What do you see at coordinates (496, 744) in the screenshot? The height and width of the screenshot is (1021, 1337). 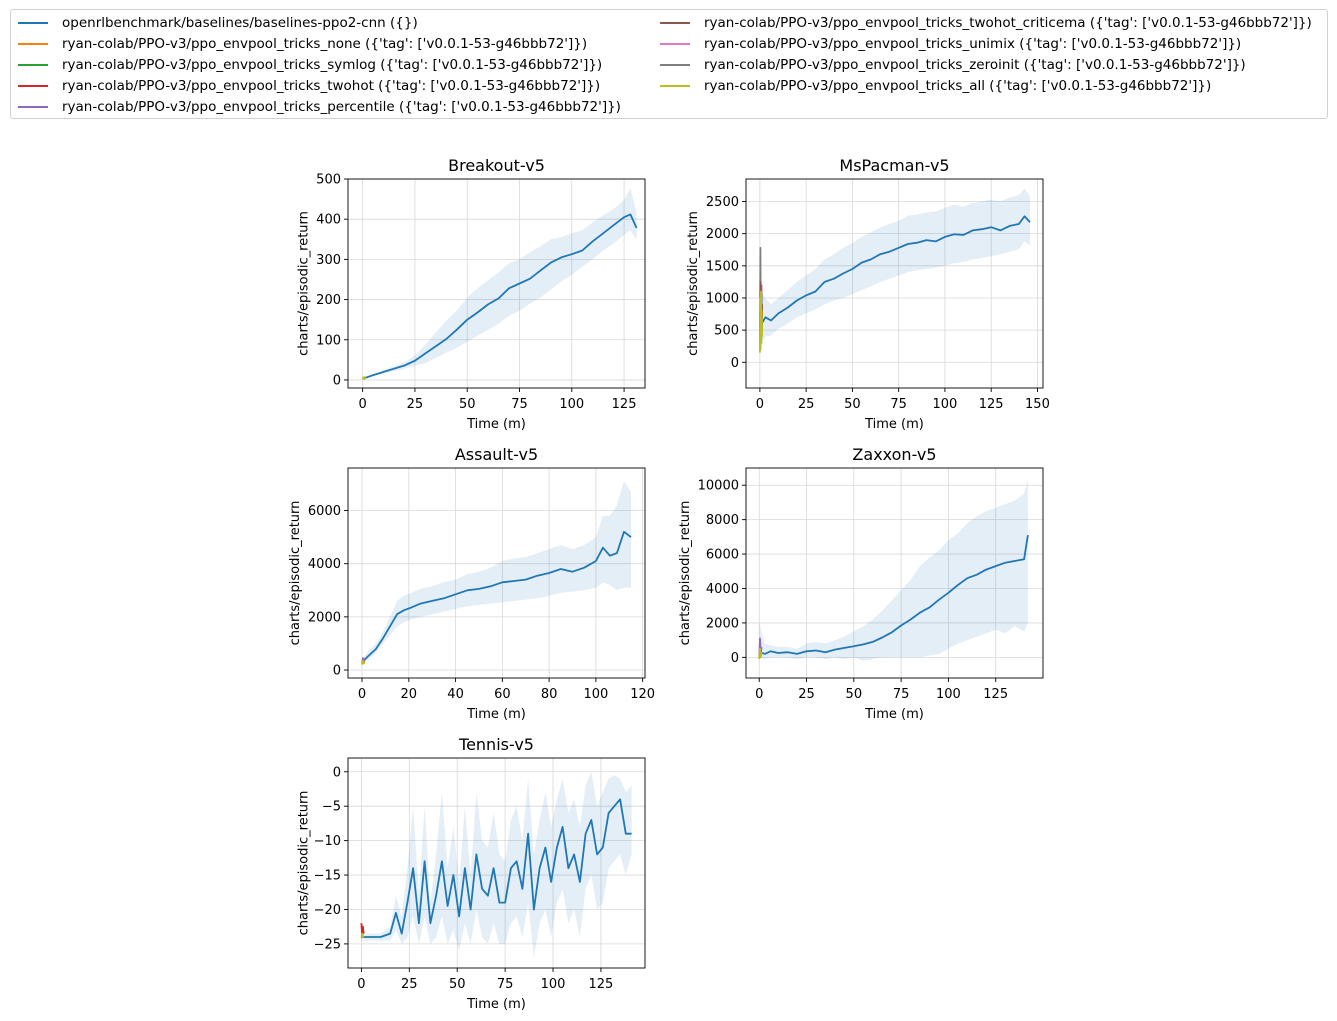 I see `chart-title: Tennis-v5` at bounding box center [496, 744].